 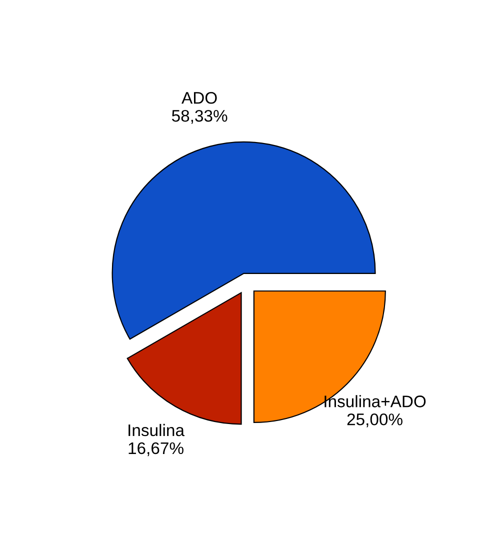 I want to click on data-label: 16,67%, so click(x=156, y=449).